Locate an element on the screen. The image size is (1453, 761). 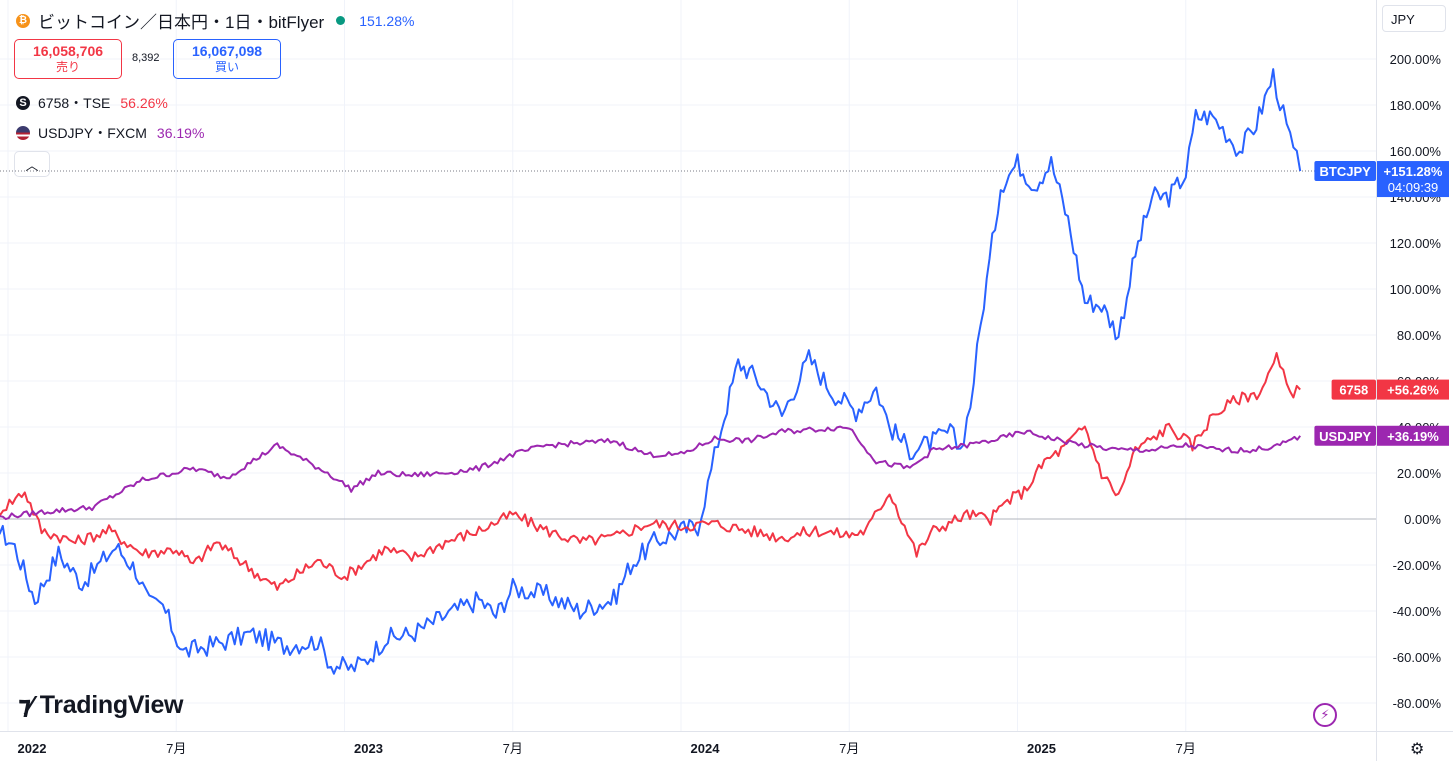
chevron-up-icon: ︿ is located at coordinates (32, 165).